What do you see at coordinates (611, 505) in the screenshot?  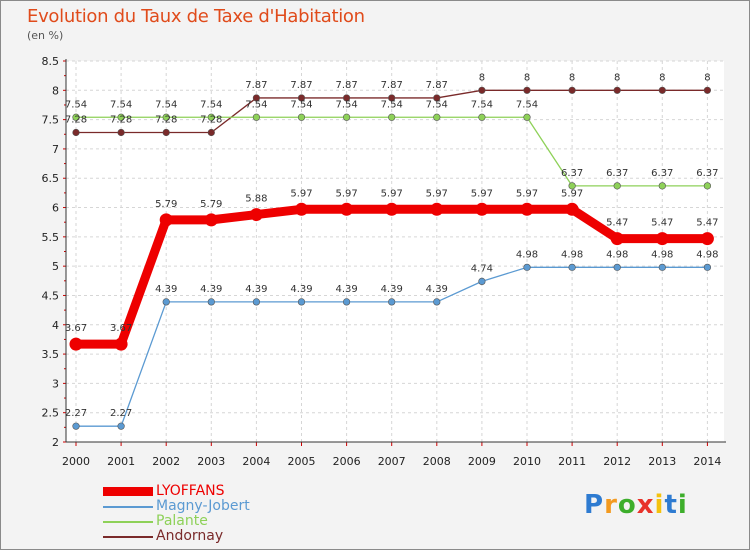 I see `logo-letter: r` at bounding box center [611, 505].